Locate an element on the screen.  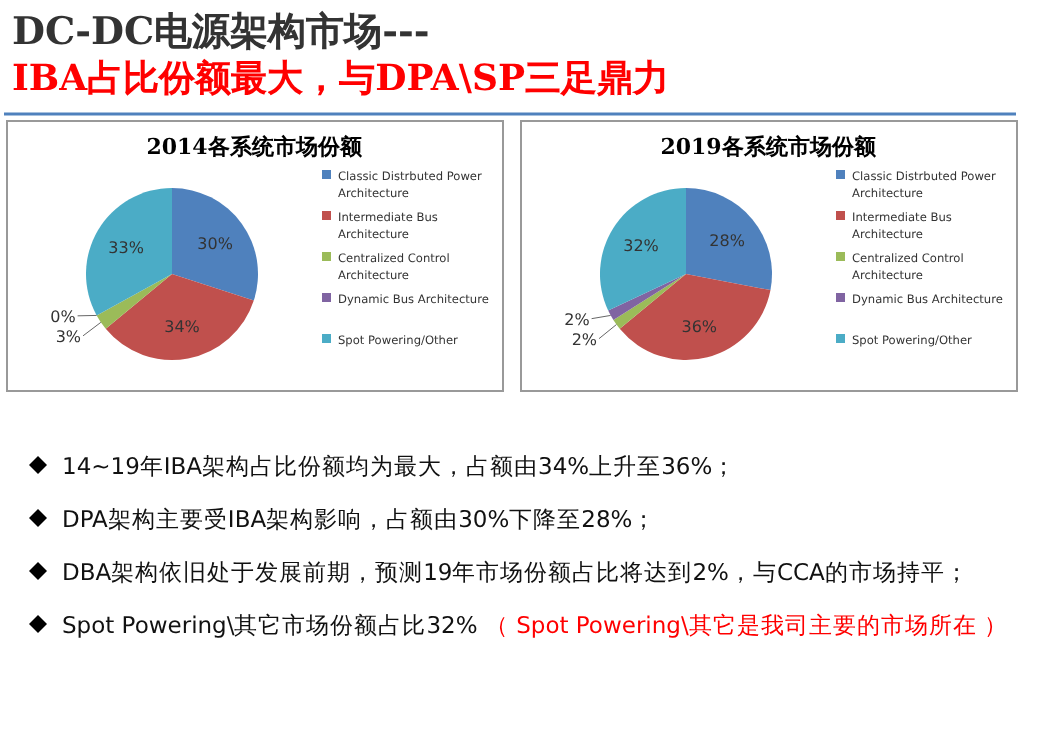
text: DPA架构主要受IBA架构影响，占额由30%下降至28%； is located at coordinates (359, 519).